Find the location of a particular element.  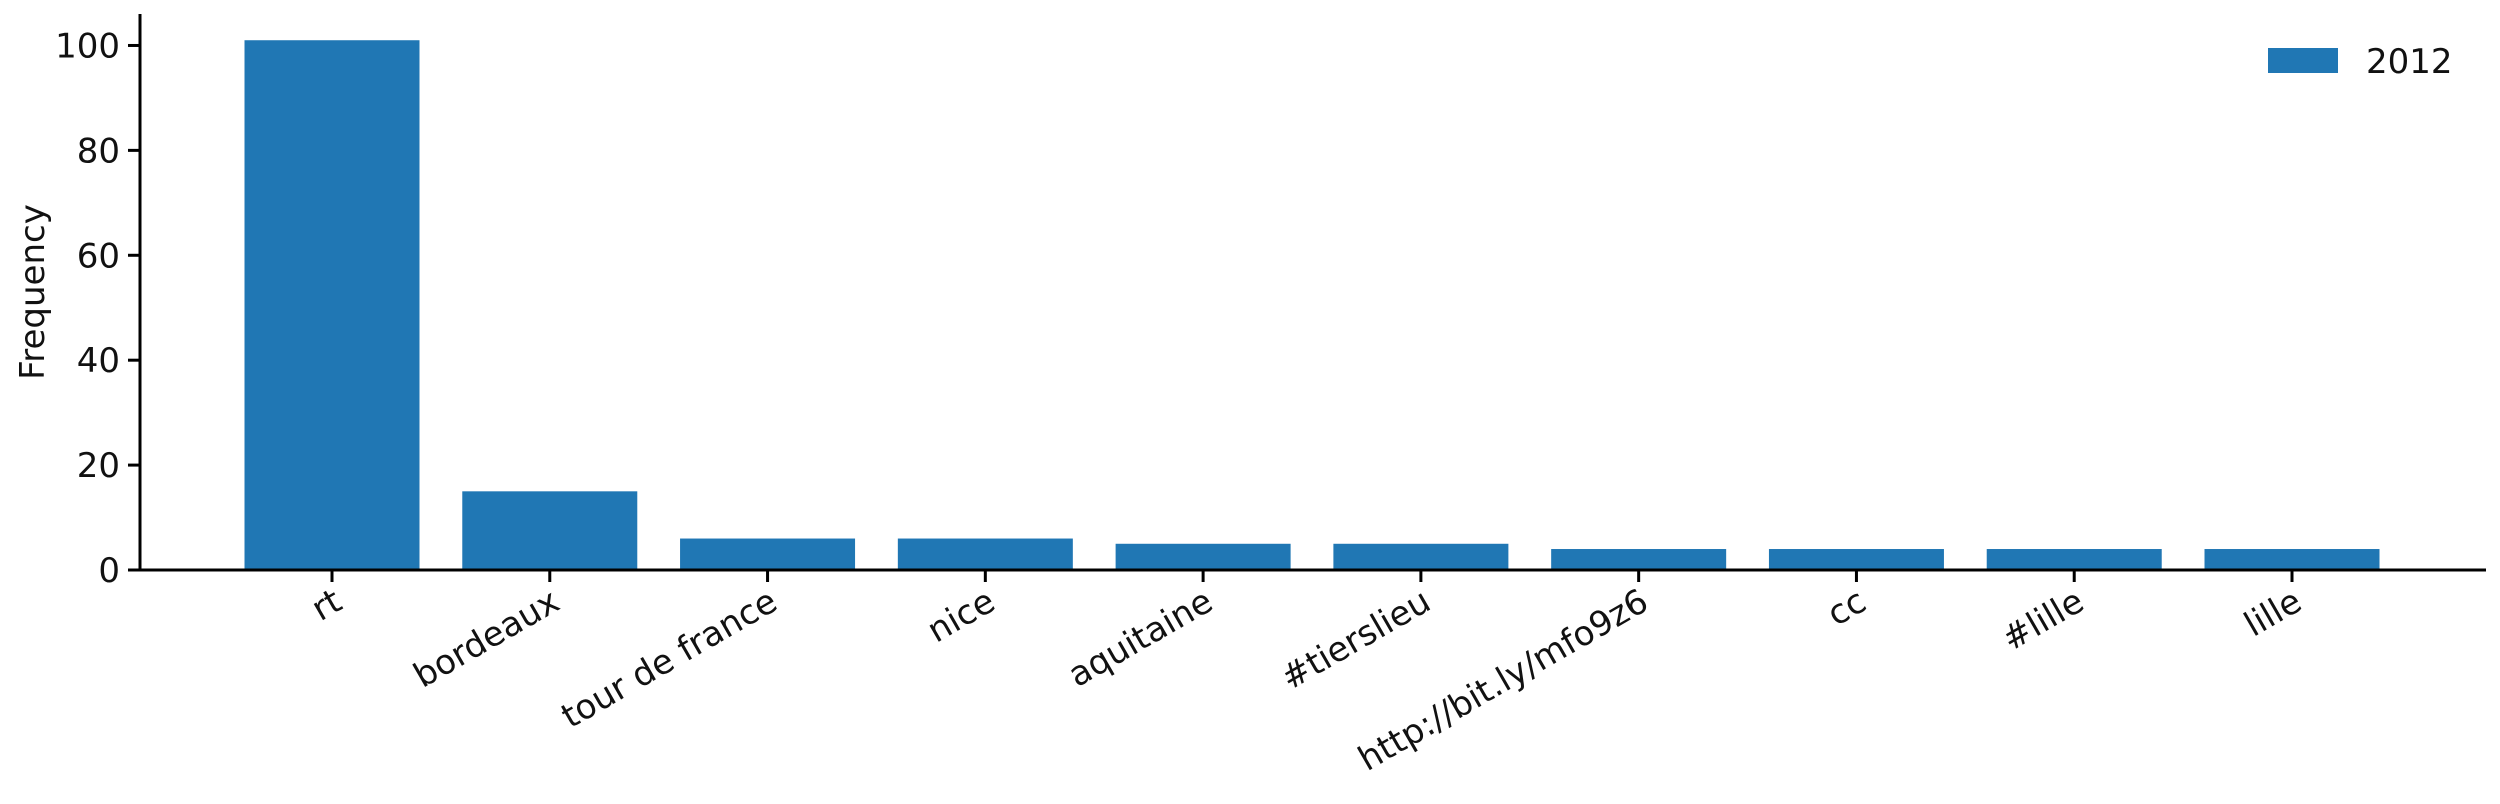

y-axis-title: Frequency is located at coordinates (33, 292).